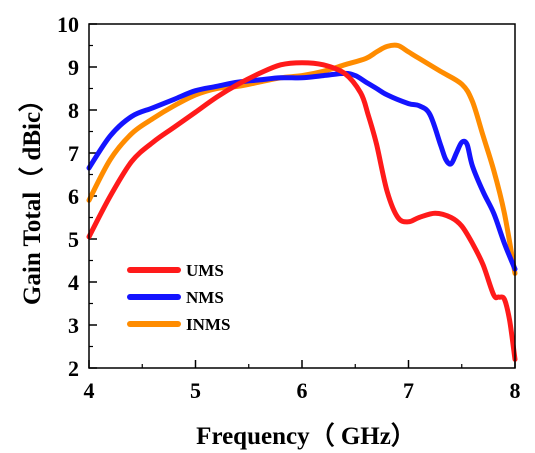 The width and height of the screenshot is (535, 453). I want to click on x-tick-label: 6, so click(302, 390).